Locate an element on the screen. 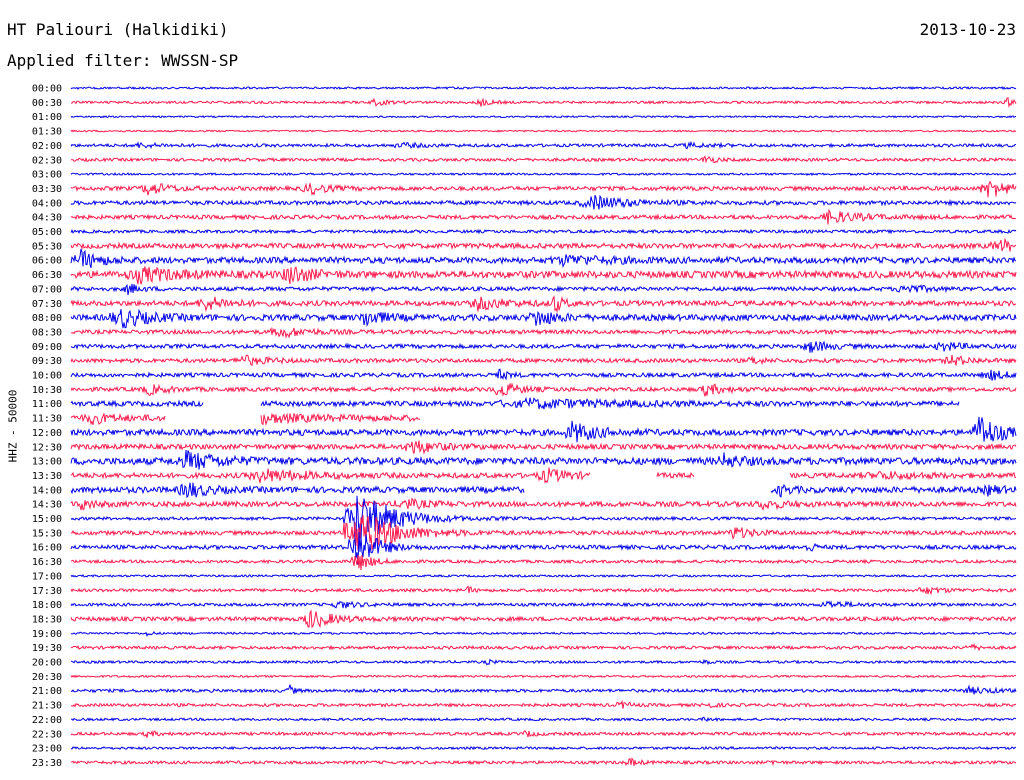  time-tick-label: 02:00 is located at coordinates (47, 146).